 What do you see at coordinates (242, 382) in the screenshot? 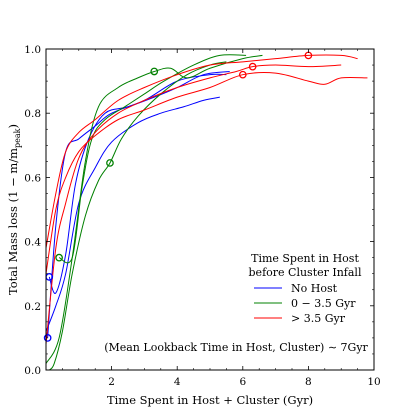
I see `x-tick-label: 6` at bounding box center [242, 382].